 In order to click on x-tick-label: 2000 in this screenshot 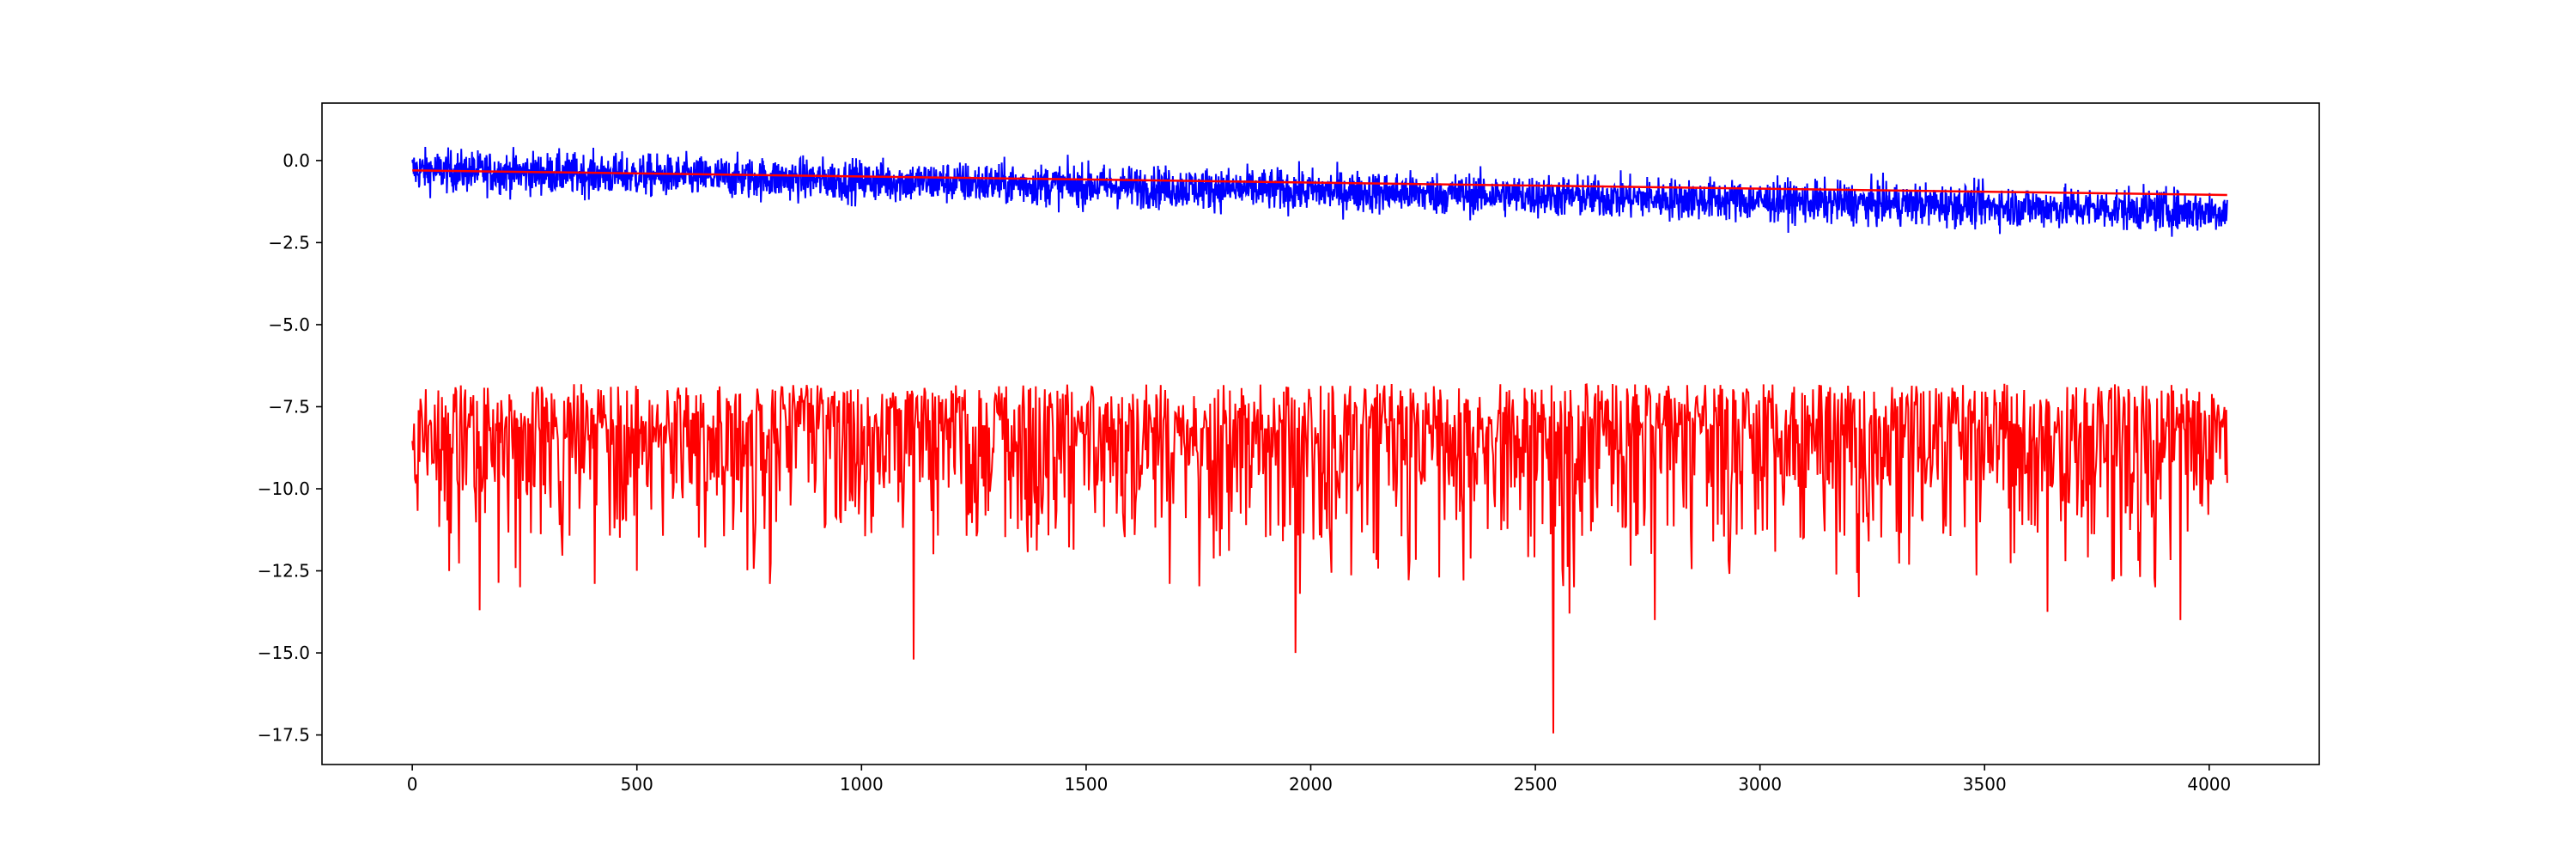, I will do `click(1311, 784)`.